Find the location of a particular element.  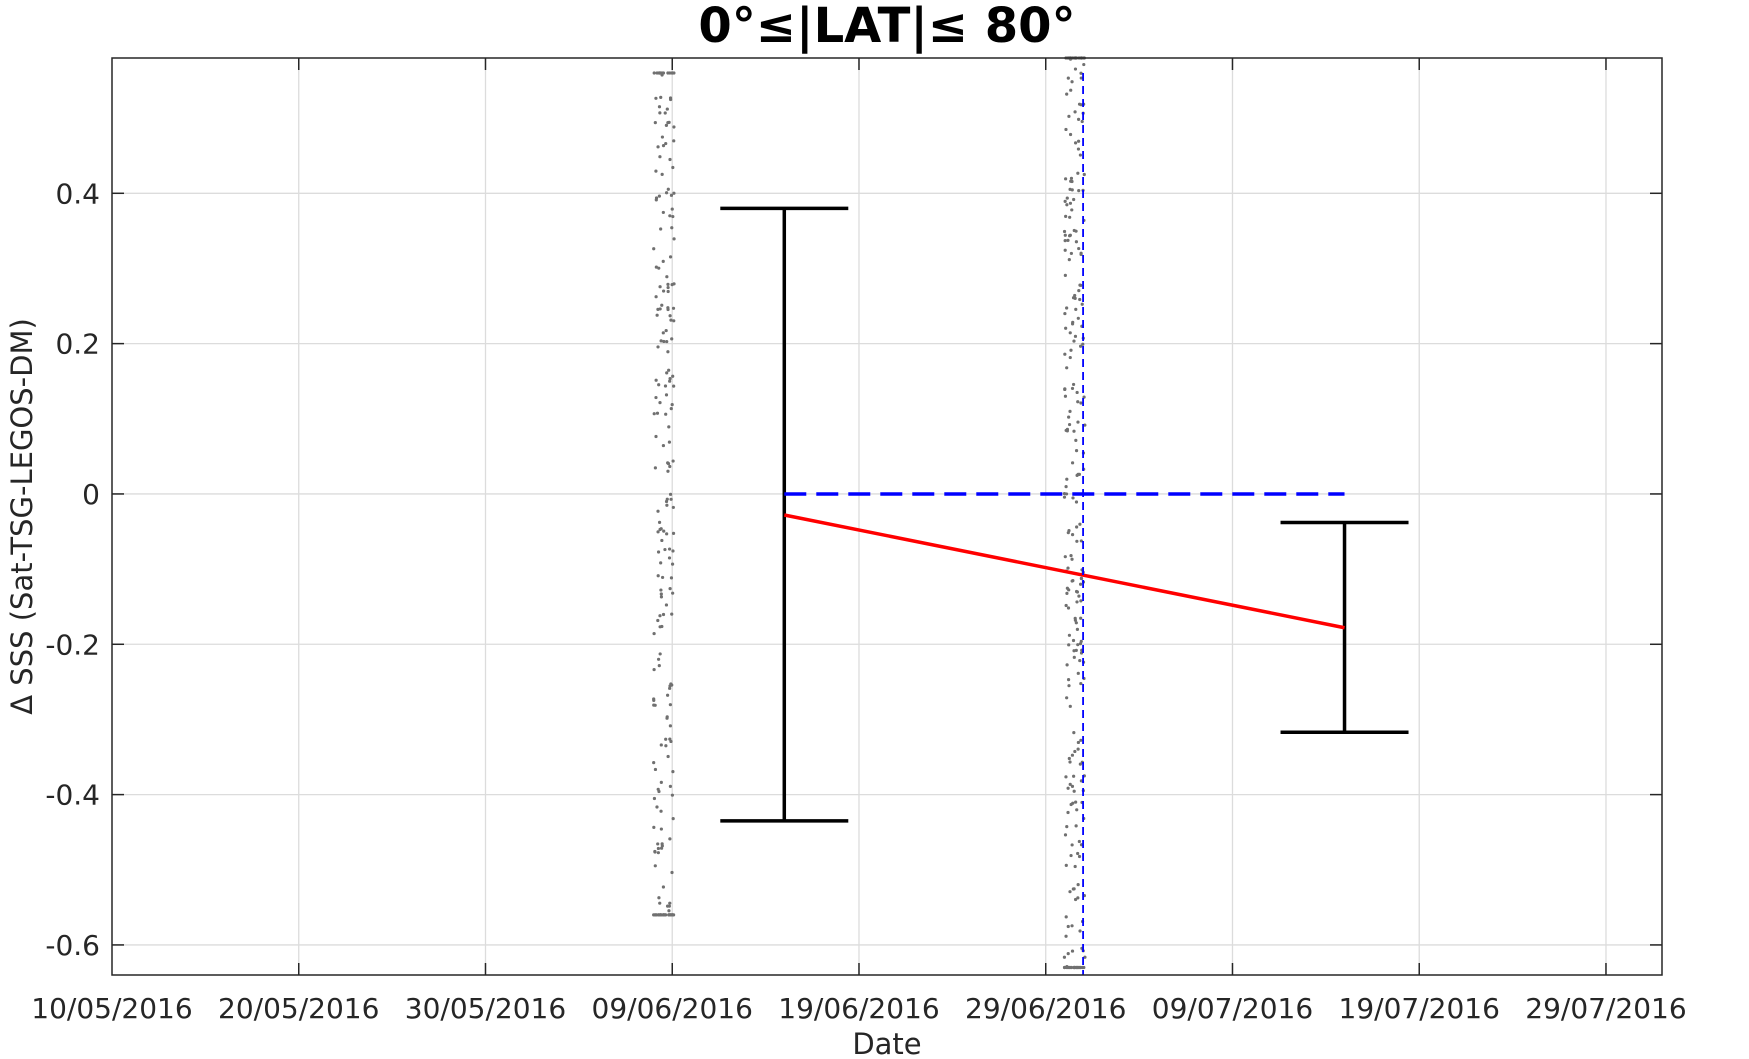

trend-line is located at coordinates (1064, 571).